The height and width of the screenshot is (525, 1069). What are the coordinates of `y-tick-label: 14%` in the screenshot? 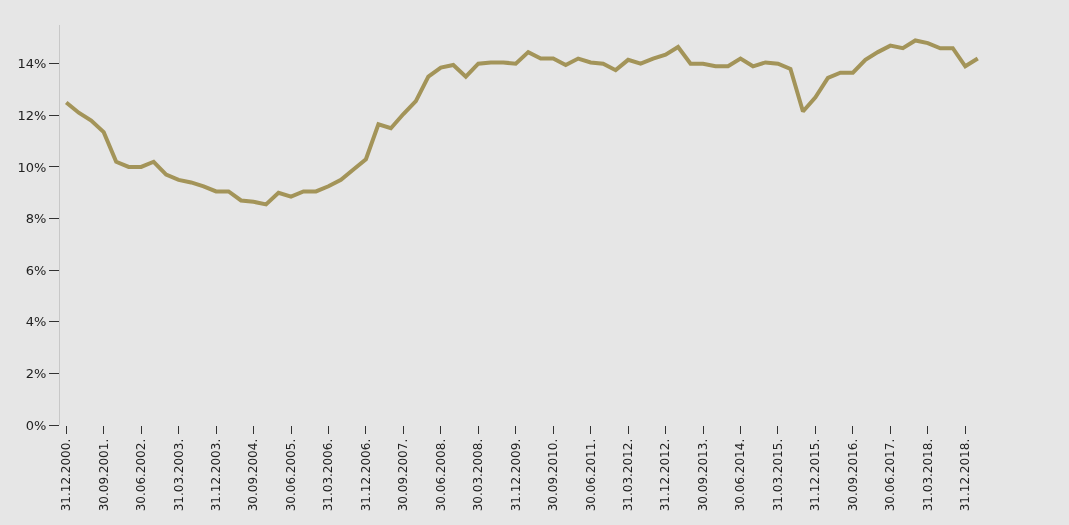 It's located at (32, 64).